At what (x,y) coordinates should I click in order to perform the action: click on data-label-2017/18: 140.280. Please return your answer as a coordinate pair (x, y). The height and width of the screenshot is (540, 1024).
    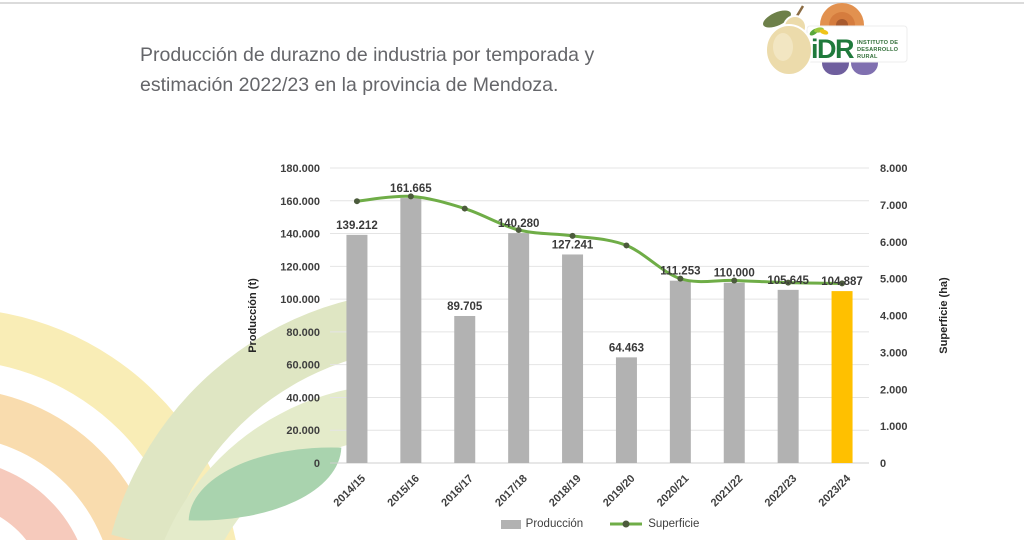
    Looking at the image, I should click on (519, 224).